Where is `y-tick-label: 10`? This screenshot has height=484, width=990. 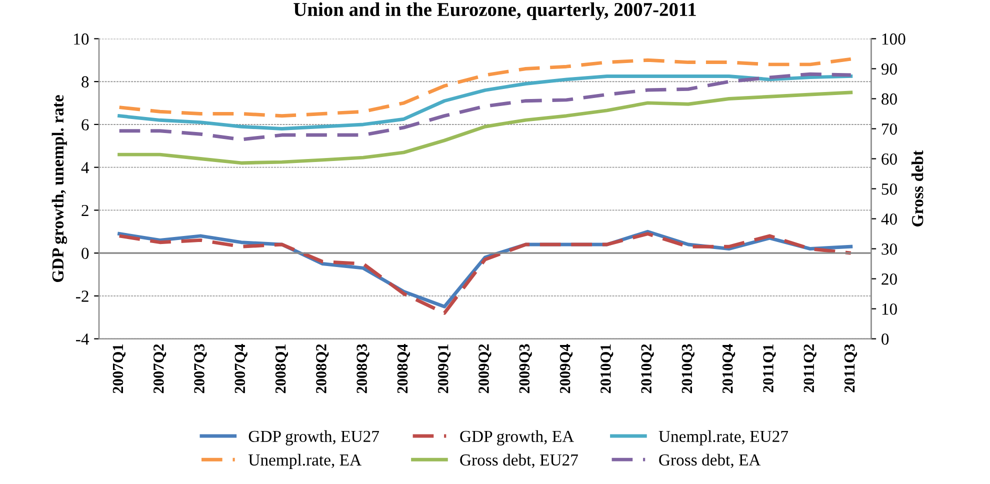 y-tick-label: 10 is located at coordinates (81, 39).